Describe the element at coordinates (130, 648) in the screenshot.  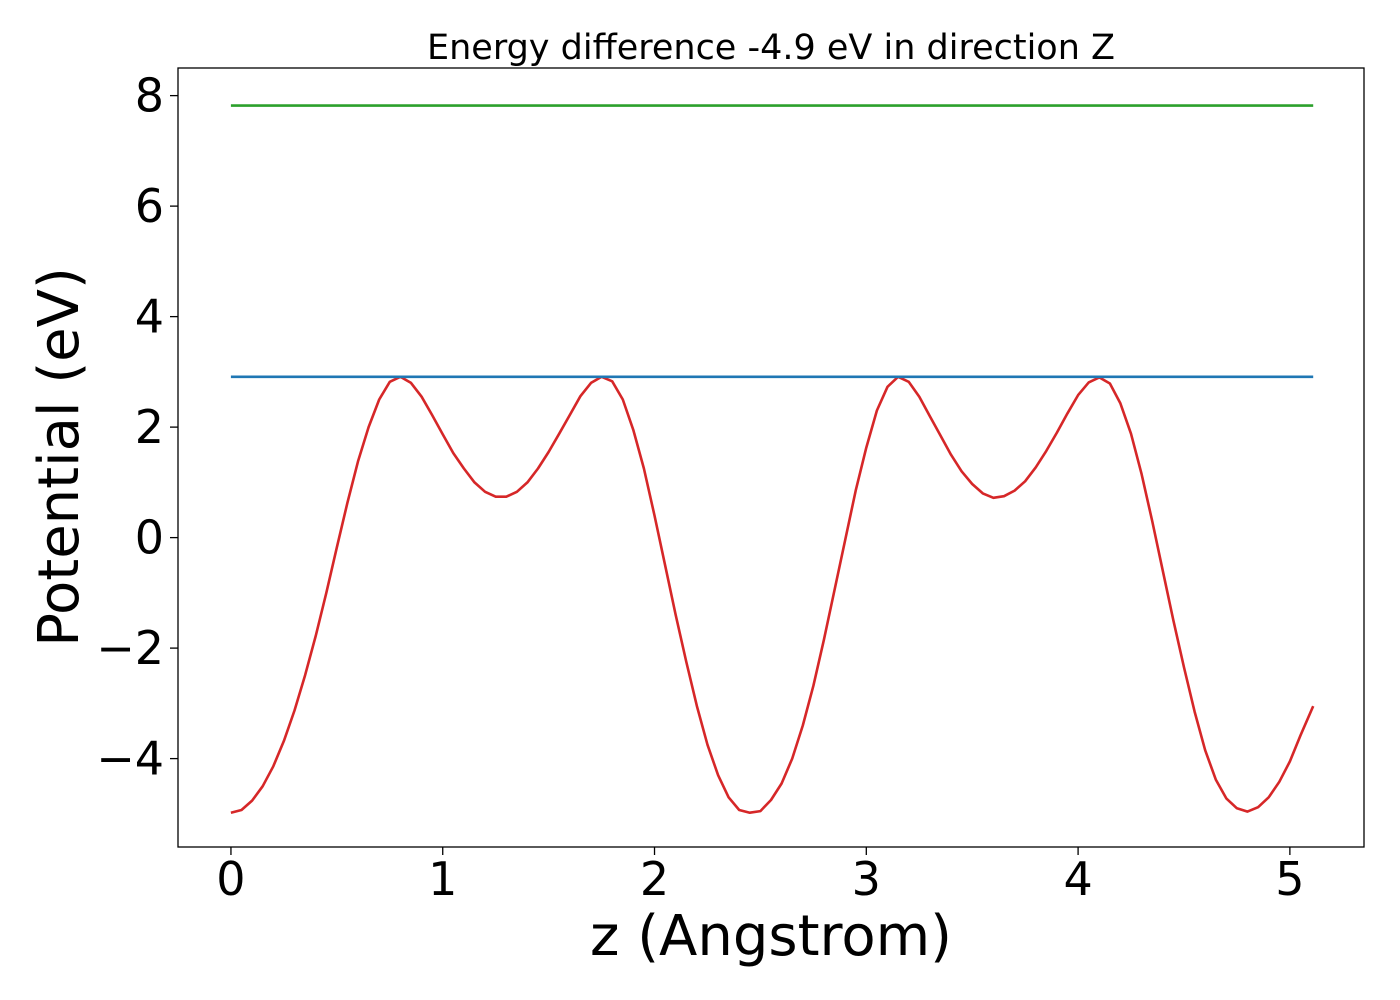
I see `y-tick-label: −2` at that location.